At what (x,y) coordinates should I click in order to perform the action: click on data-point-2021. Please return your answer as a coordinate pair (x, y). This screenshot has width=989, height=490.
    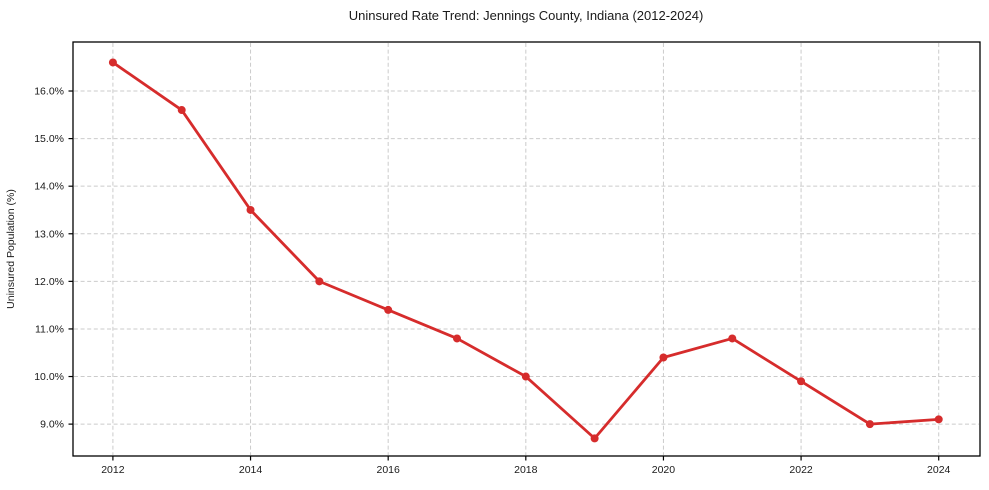
    Looking at the image, I should click on (732, 338).